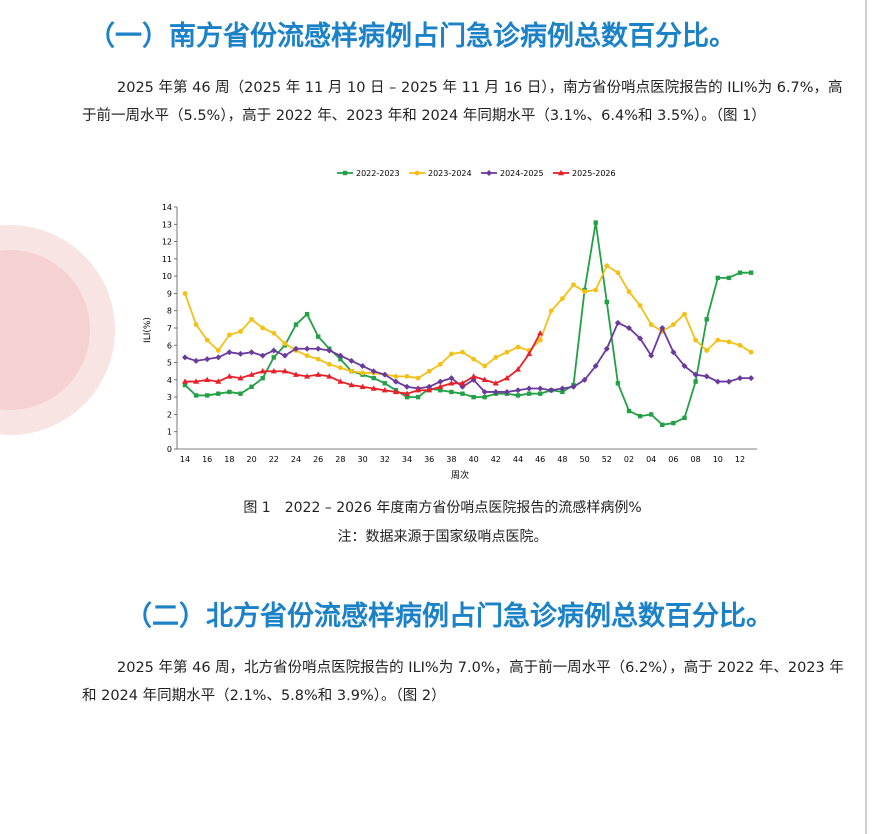  I want to click on y-tick-label: 3, so click(169, 397).